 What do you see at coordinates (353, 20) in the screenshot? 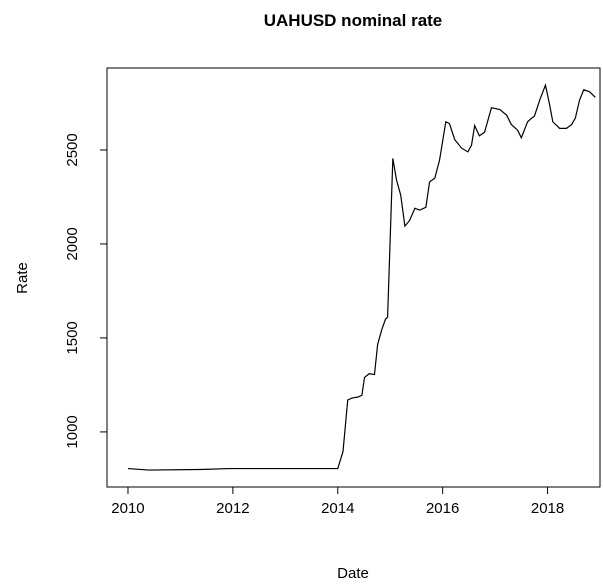
I see `chart-title: UAHUSD nominal rate` at bounding box center [353, 20].